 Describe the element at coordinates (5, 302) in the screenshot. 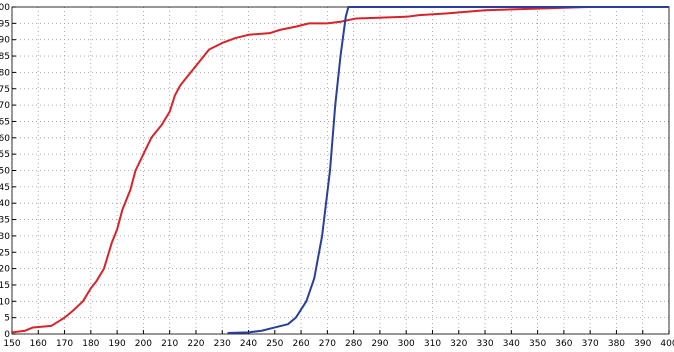

I see `y-tick-label: 10` at that location.